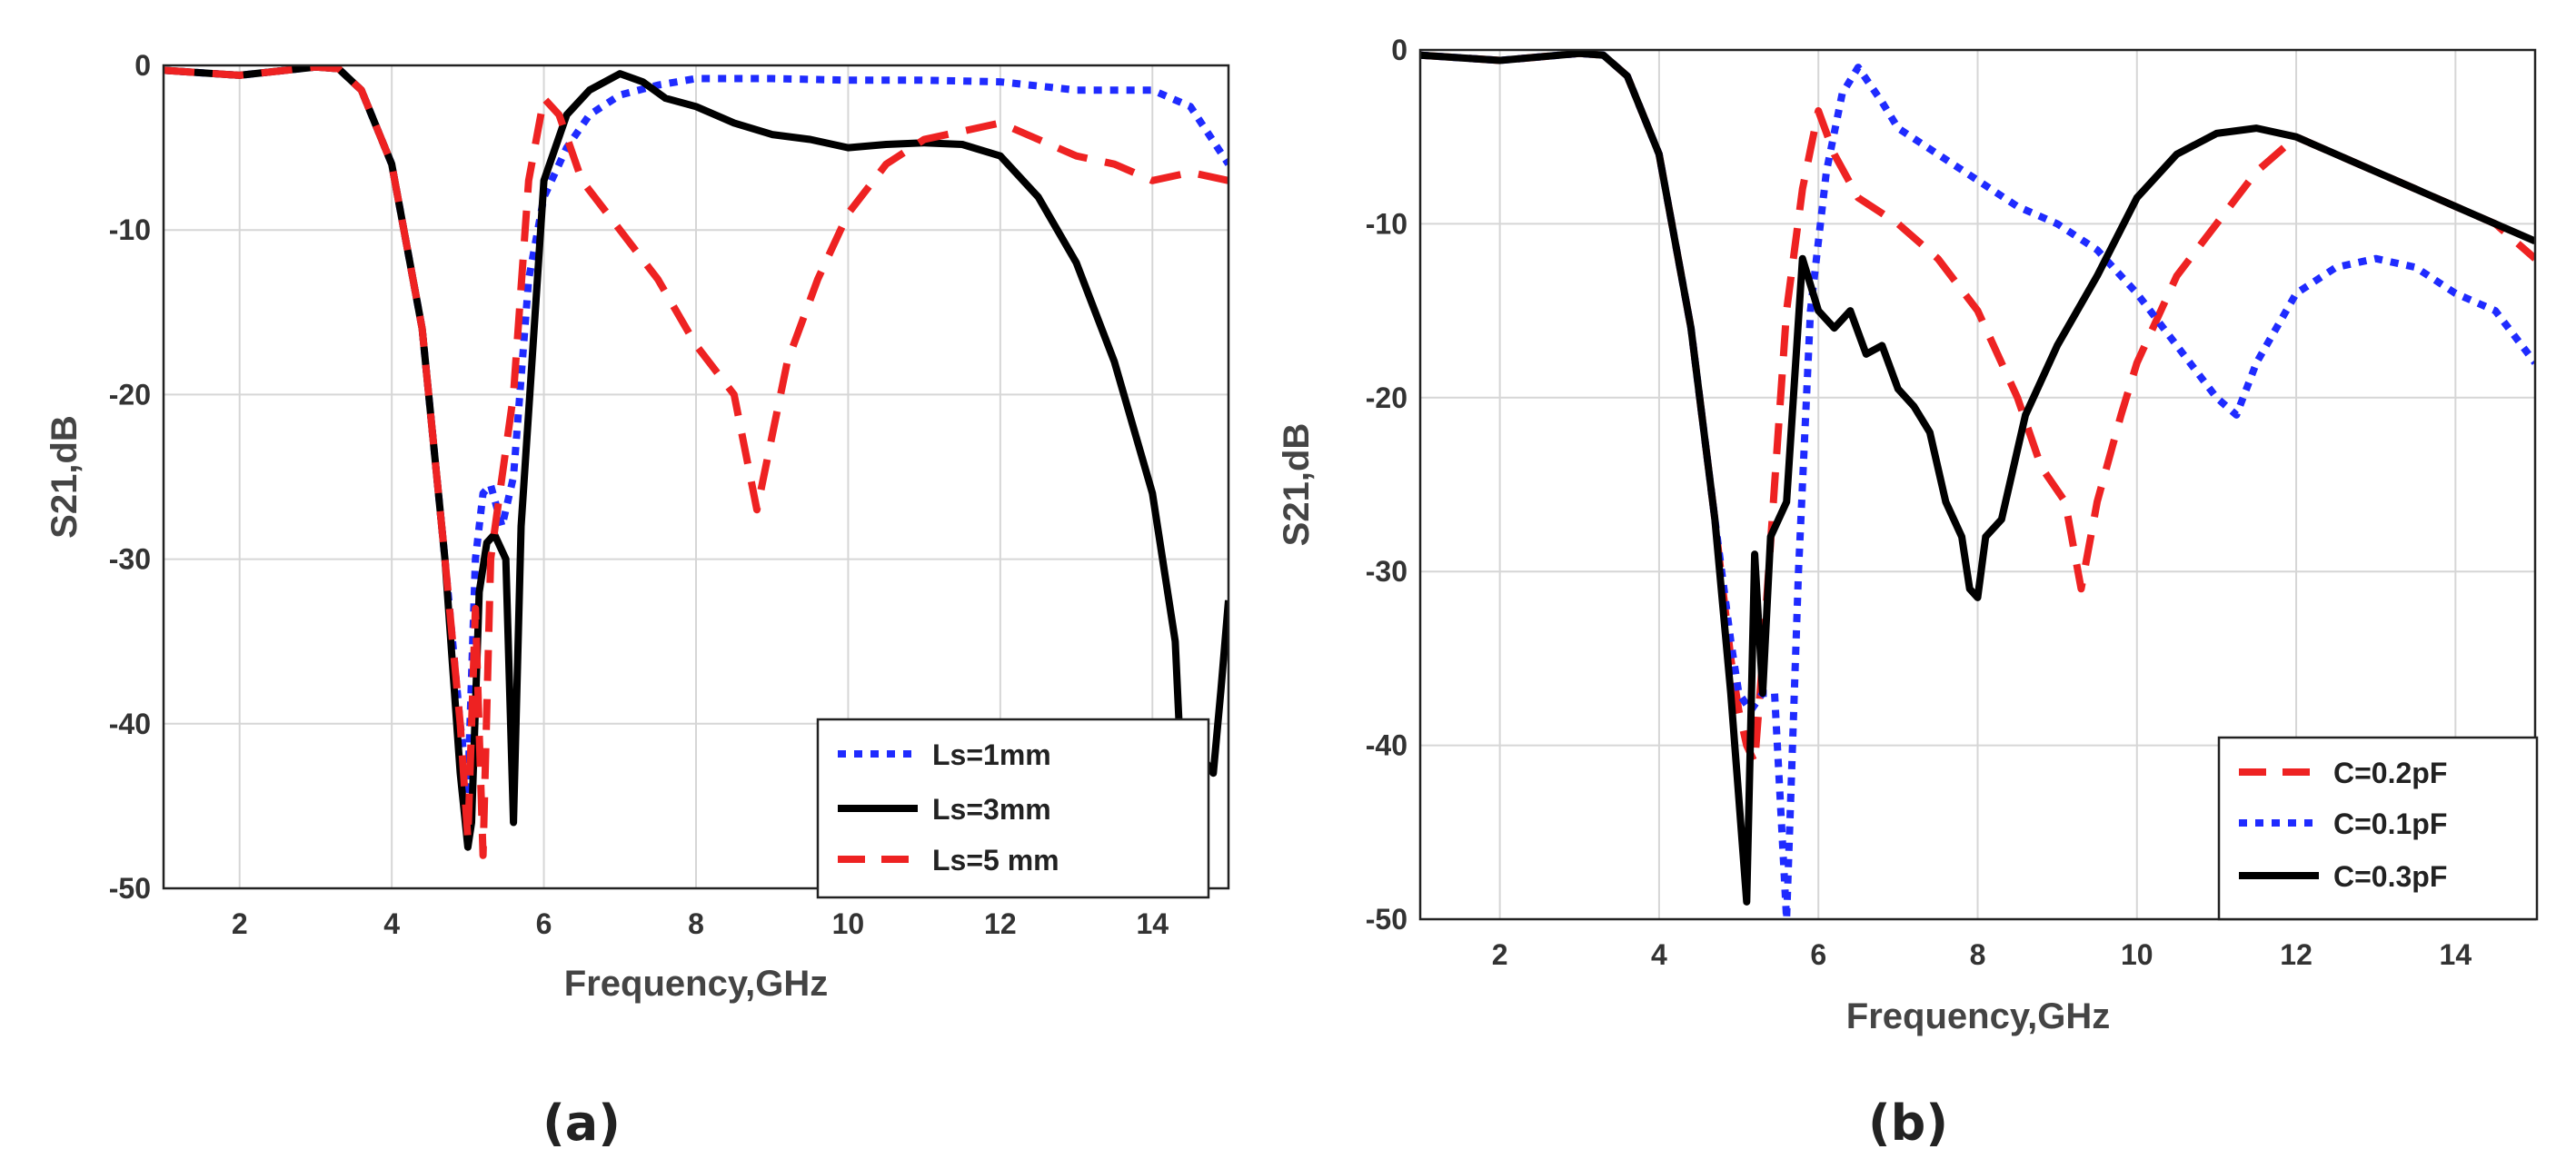 Image resolution: width=2576 pixels, height=1169 pixels. Describe the element at coordinates (992, 809) in the screenshot. I see `legend-label: Ls=3mm` at that location.